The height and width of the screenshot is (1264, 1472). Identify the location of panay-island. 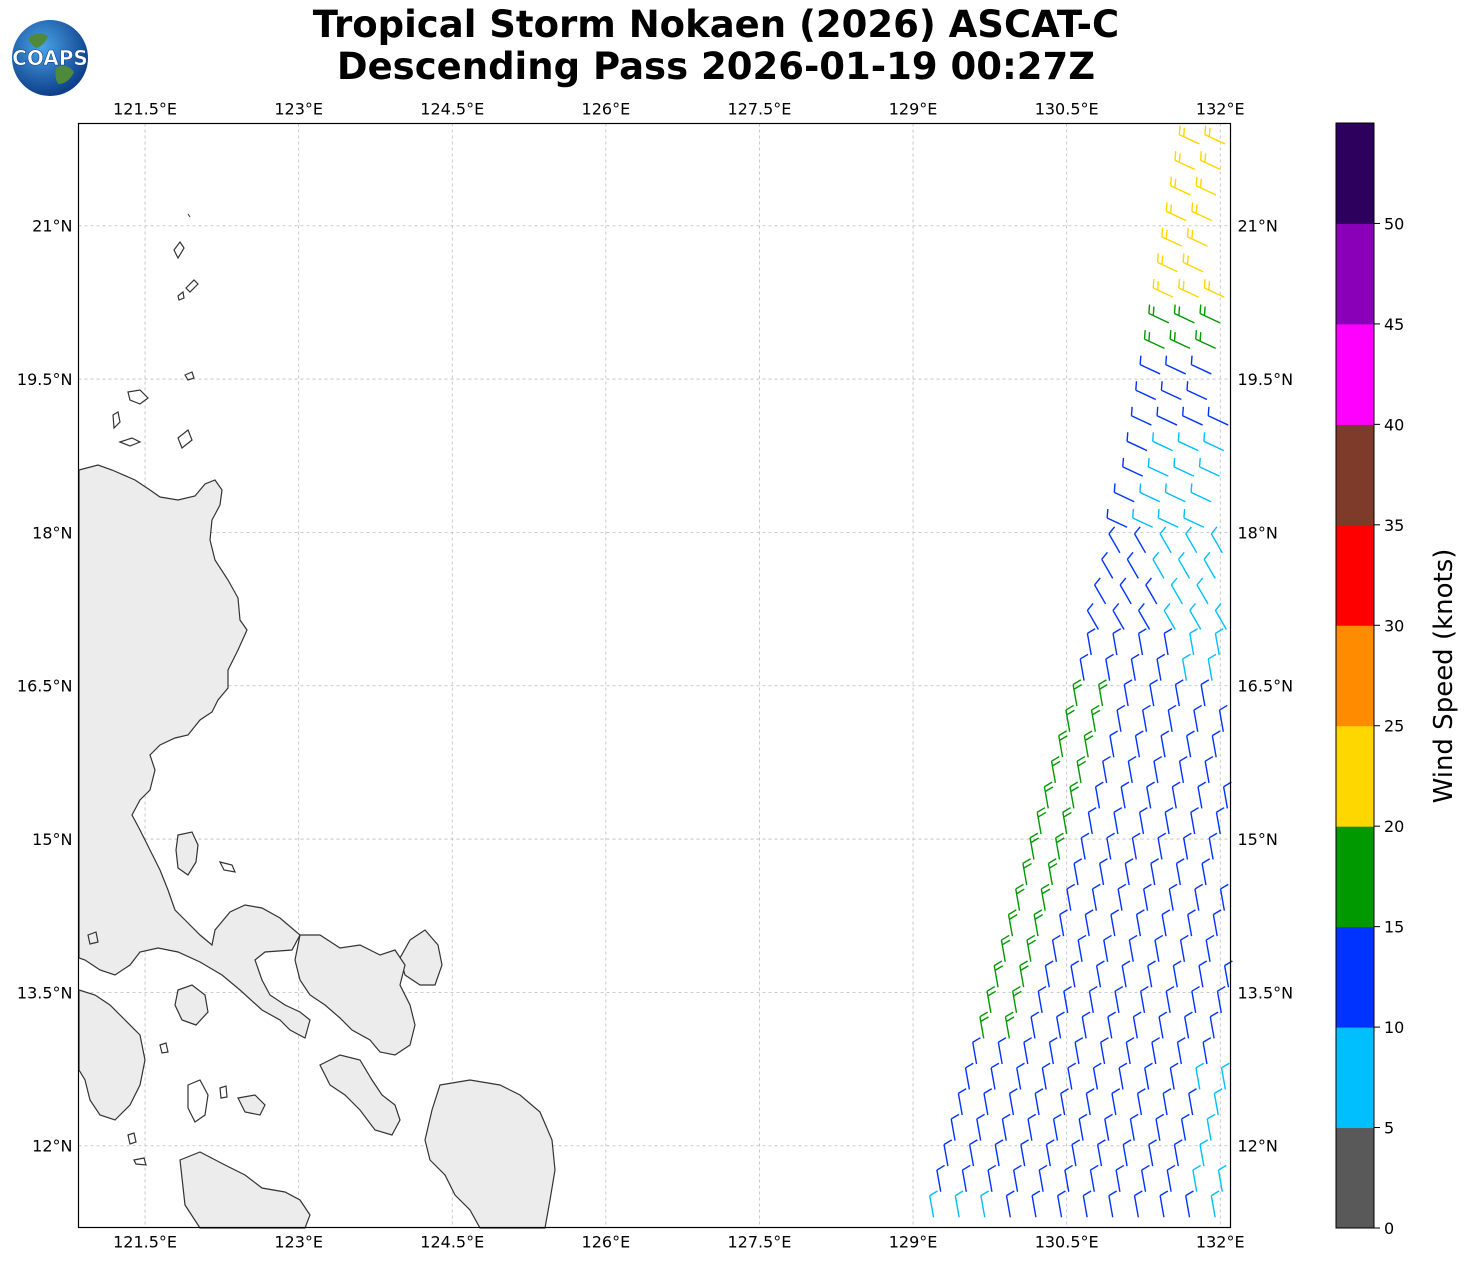
(245, 1190).